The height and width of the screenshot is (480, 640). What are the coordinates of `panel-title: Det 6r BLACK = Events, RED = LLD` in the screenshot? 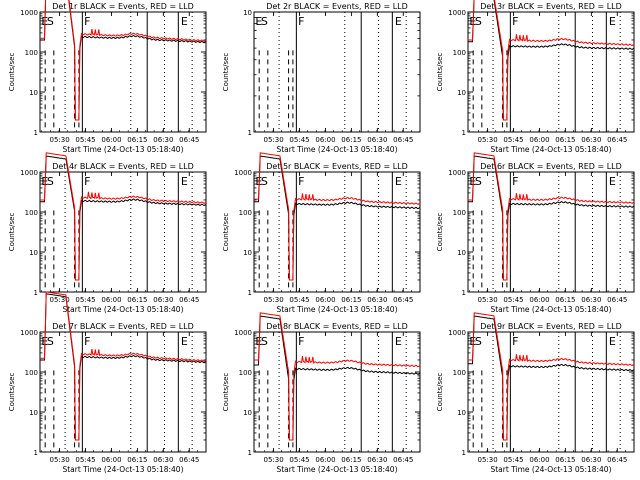 It's located at (551, 166).